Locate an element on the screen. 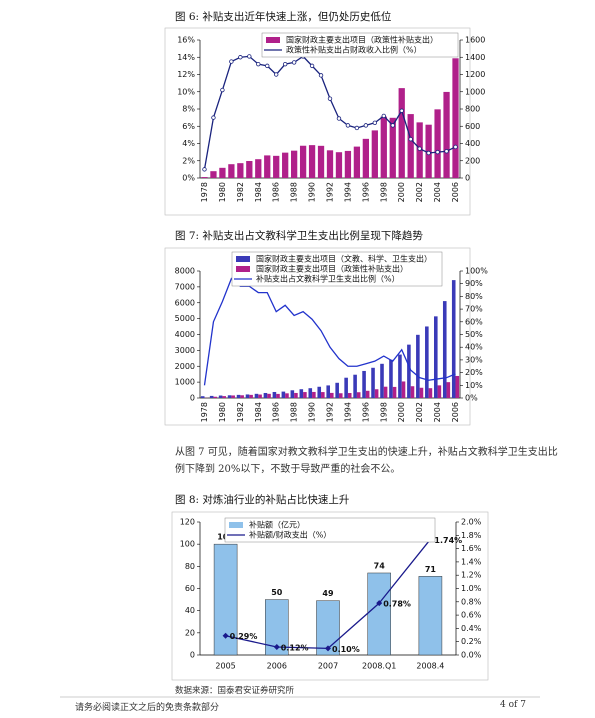 The width and height of the screenshot is (595, 718). y-tick-label: 4000 is located at coordinates (185, 334).